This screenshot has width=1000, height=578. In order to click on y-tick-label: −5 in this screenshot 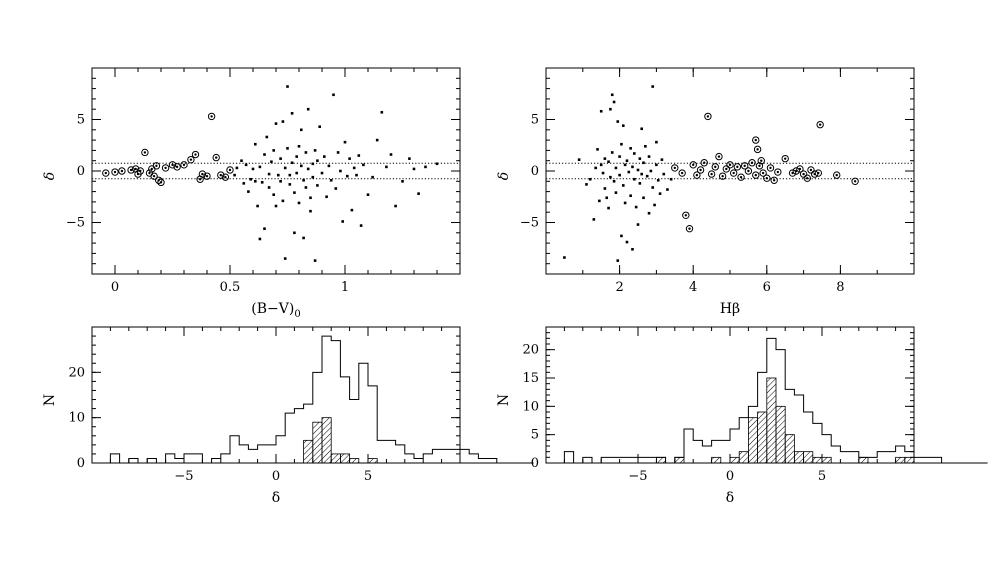, I will do `click(75, 223)`.